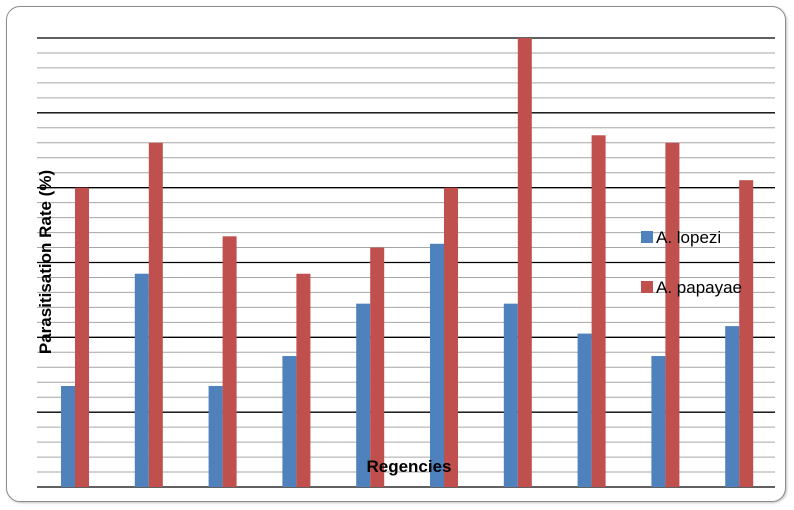 The image size is (794, 510). Describe the element at coordinates (699, 287) in the screenshot. I see `legend-label-2: A. papayae` at that location.